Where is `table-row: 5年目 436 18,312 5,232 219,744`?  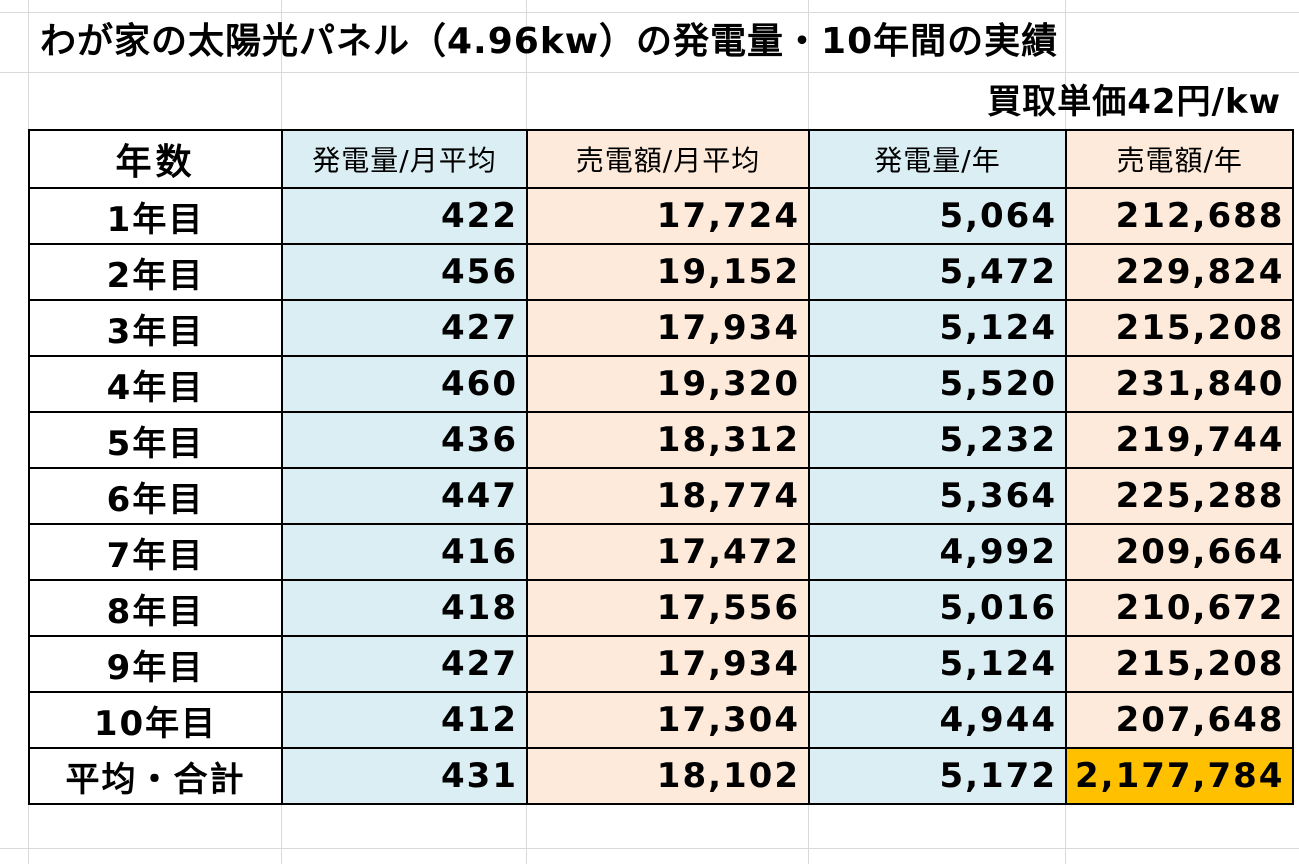
table-row: 5年目 436 18,312 5,232 219,744 is located at coordinates (661, 440).